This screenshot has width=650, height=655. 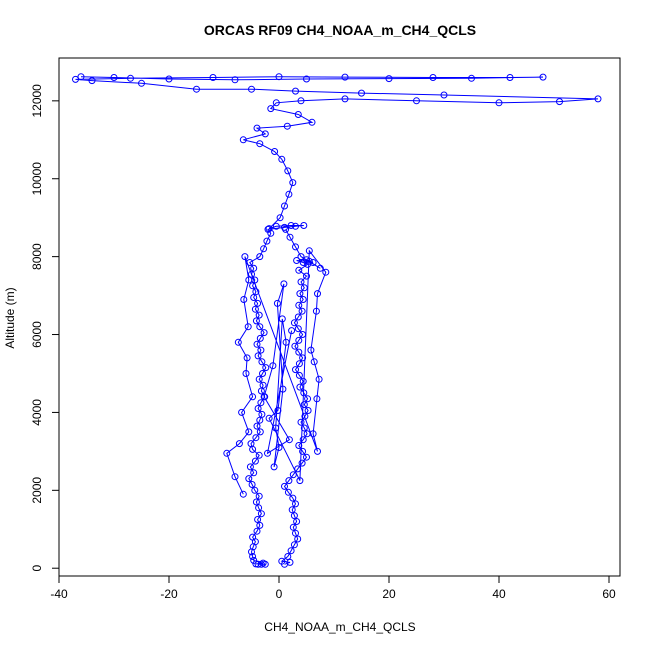 What do you see at coordinates (333, 588) in the screenshot?
I see `x-axis: -40 -20 0 20 40 60` at bounding box center [333, 588].